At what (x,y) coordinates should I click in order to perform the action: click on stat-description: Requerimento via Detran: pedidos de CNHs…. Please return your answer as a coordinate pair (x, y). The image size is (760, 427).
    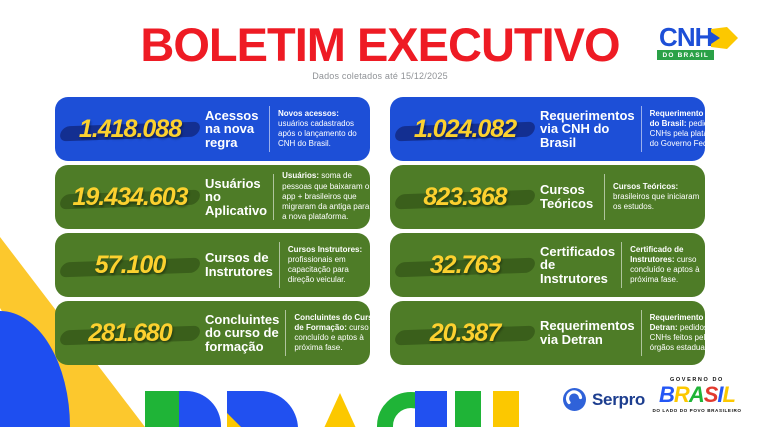
    Looking at the image, I should click on (677, 332).